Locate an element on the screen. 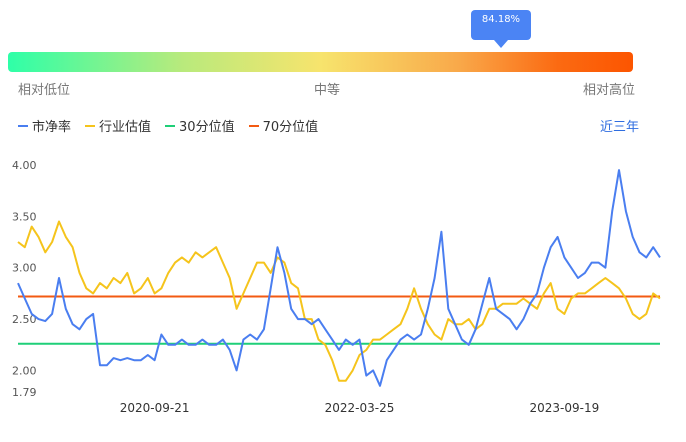 This screenshot has width=686, height=442. legend-swatch-p70 is located at coordinates (253, 125).